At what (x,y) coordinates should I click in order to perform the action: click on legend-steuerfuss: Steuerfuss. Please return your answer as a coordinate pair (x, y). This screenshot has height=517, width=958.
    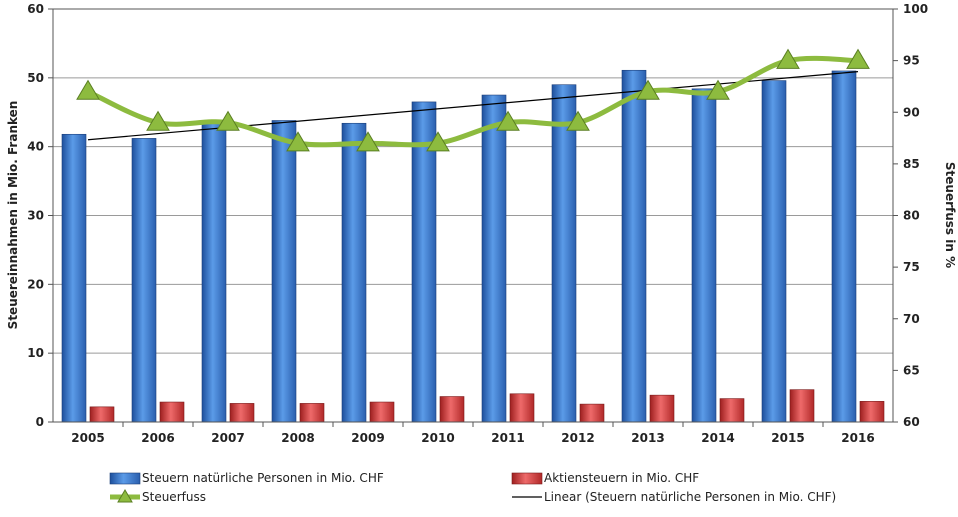
    Looking at the image, I should click on (158, 496).